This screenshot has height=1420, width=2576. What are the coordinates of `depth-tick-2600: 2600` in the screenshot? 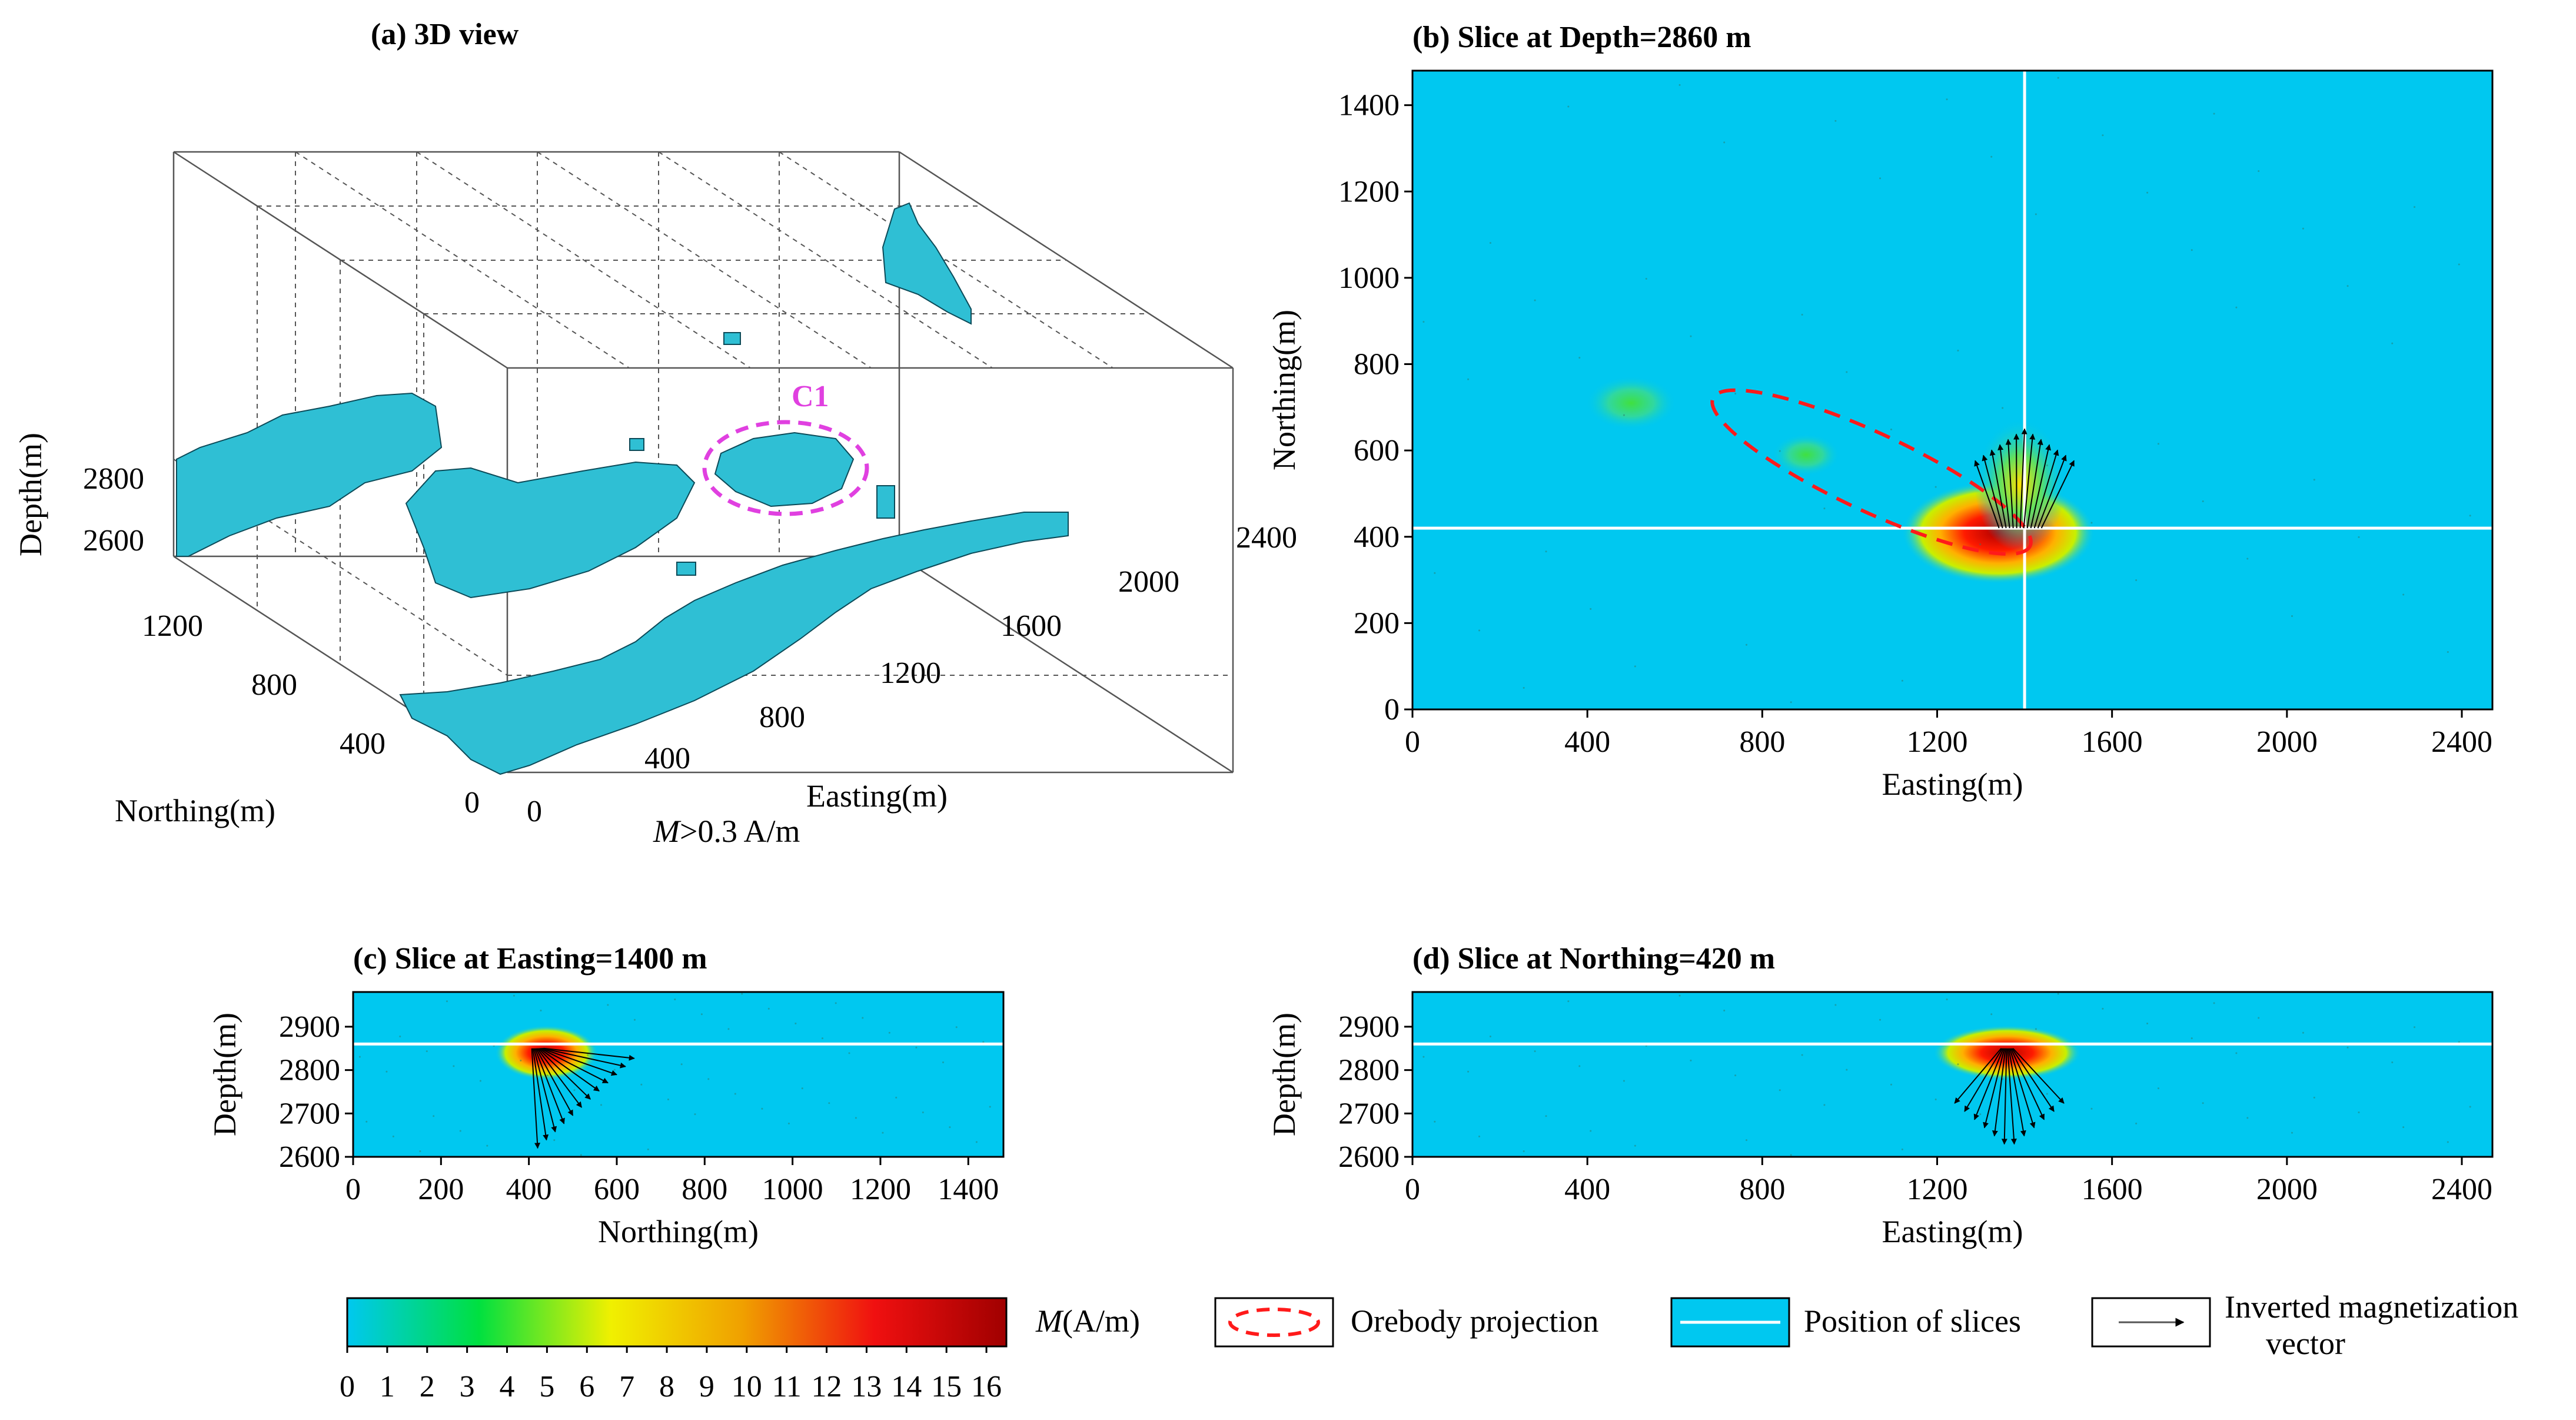 It's located at (113, 541).